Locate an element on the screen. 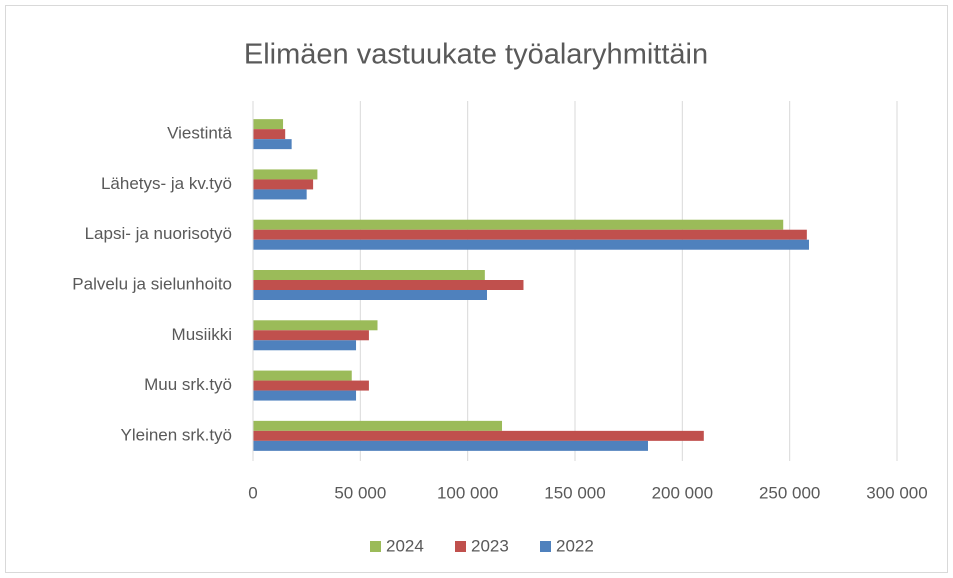  y-tick-label: Lapsi- ja nuorisotyö is located at coordinates (158, 233).